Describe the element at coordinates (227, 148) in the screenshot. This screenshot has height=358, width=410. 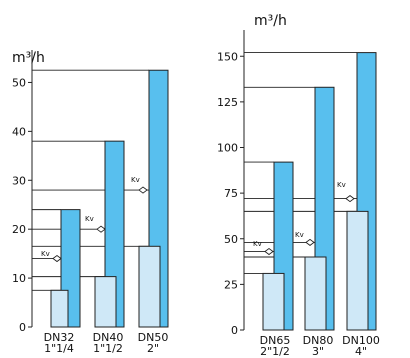
I see `y-tick-label: 100` at that location.